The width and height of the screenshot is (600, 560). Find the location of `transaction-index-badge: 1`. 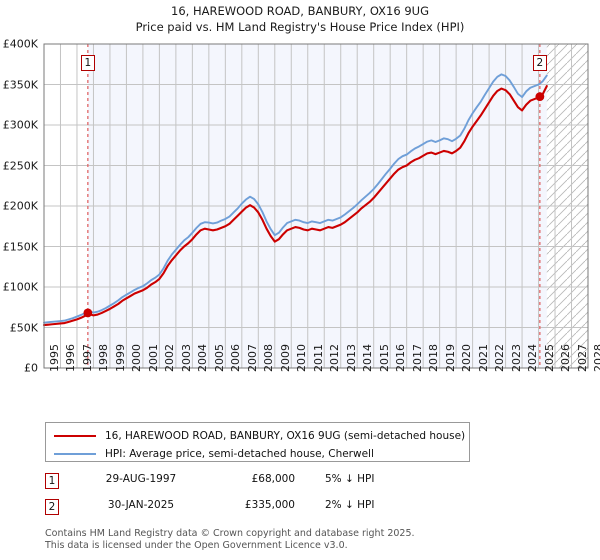

transaction-index-badge: 1 is located at coordinates (52, 481).